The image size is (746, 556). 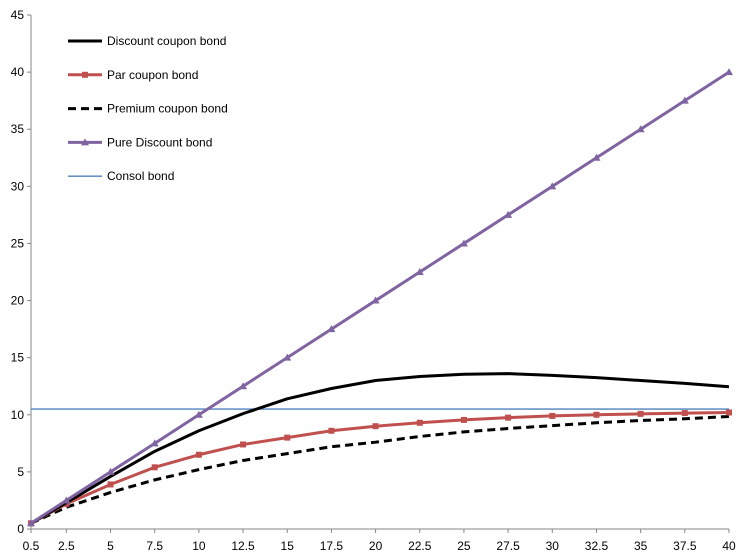 What do you see at coordinates (66, 546) in the screenshot?
I see `x-tick-label: 2.5` at bounding box center [66, 546].